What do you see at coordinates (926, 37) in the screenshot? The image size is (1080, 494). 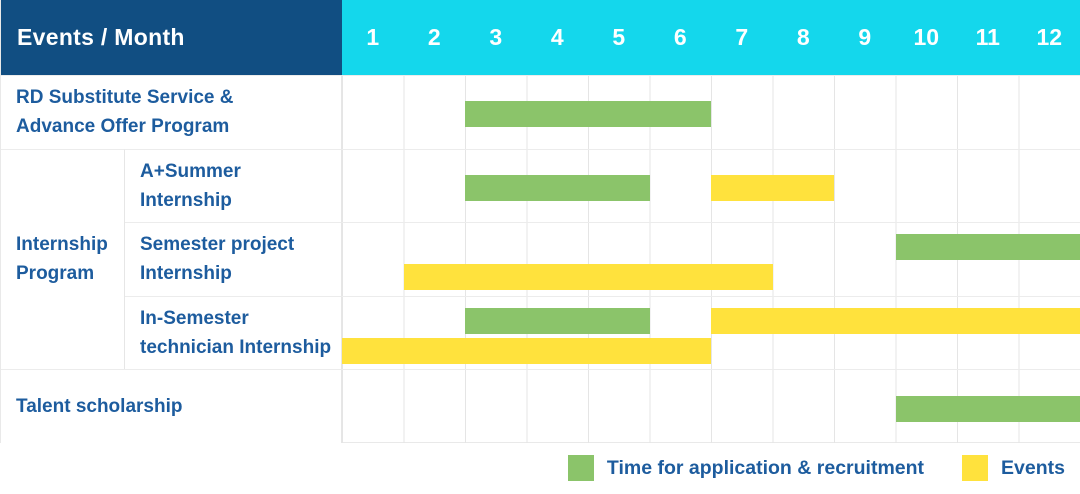 I see `month-header-10: 10` at bounding box center [926, 37].